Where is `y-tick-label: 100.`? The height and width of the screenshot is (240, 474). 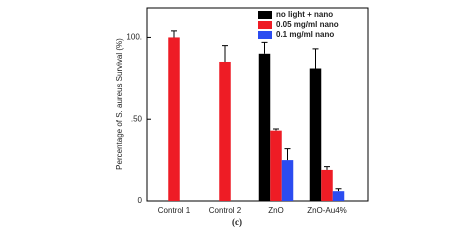 y-tick-label: 100. is located at coordinates (134, 37).